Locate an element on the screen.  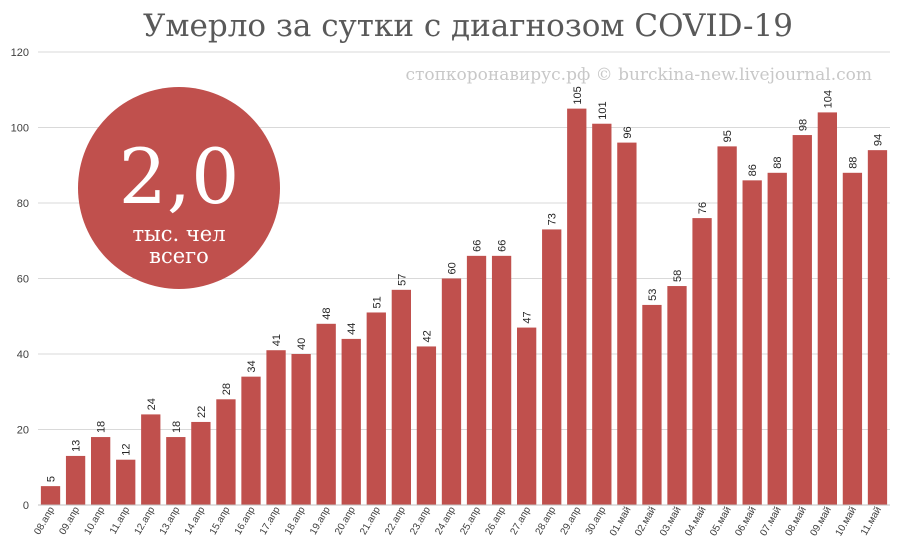
data-label: 60 is located at coordinates (452, 268).